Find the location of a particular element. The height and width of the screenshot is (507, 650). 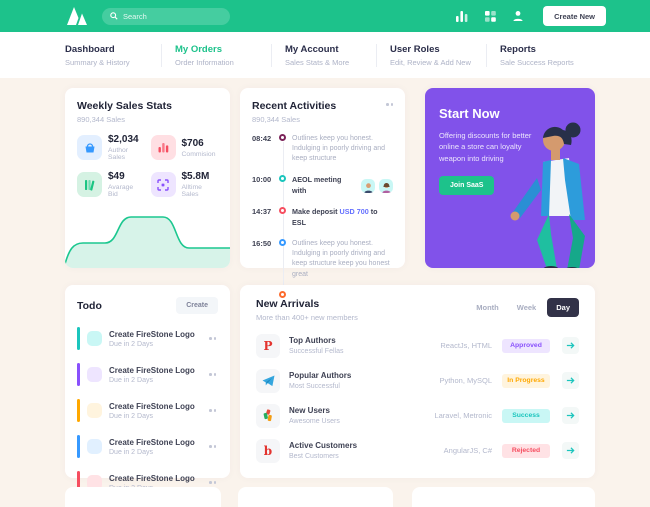

arrival-subtitle: Most Successful is located at coordinates (314, 386).